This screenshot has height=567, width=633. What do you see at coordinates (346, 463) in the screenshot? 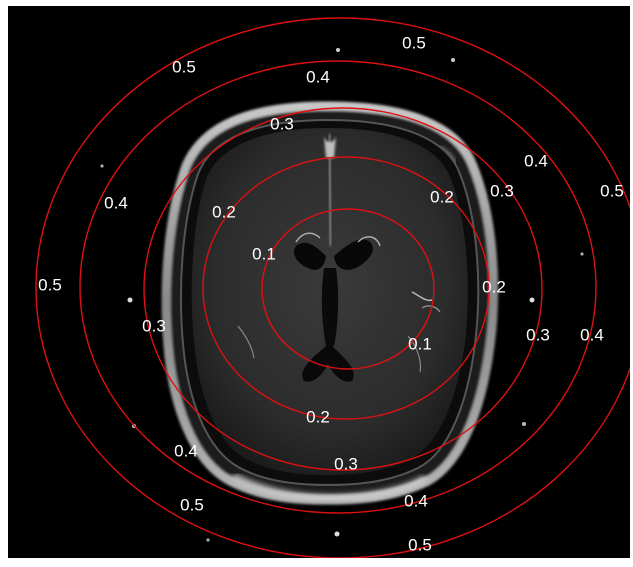
I see `label-0.3-e: 0.3` at bounding box center [346, 463].